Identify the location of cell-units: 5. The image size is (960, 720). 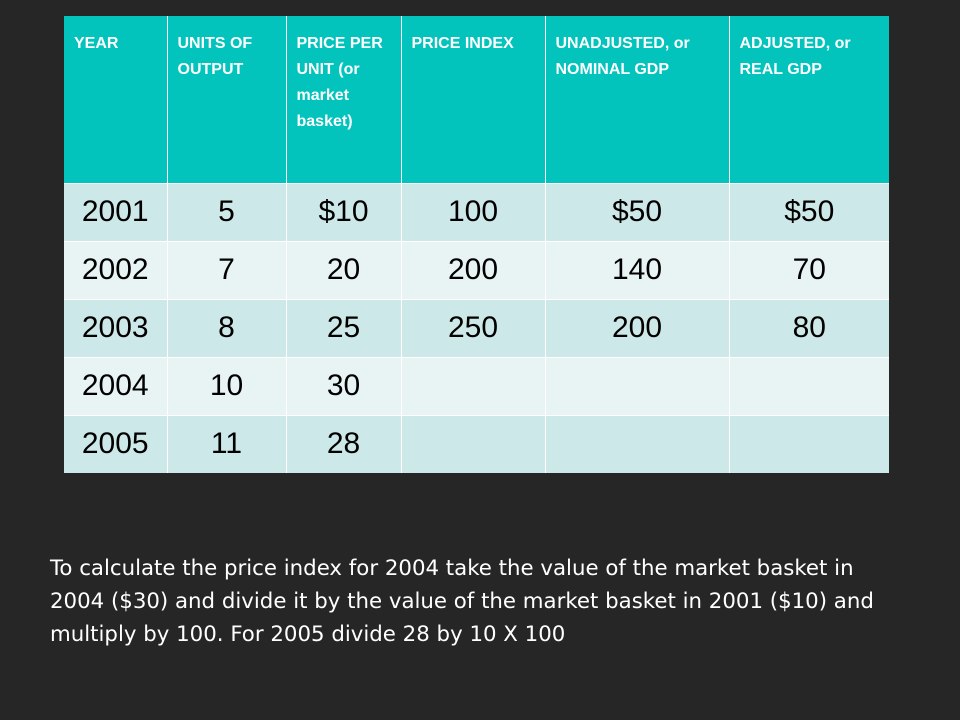
(227, 211).